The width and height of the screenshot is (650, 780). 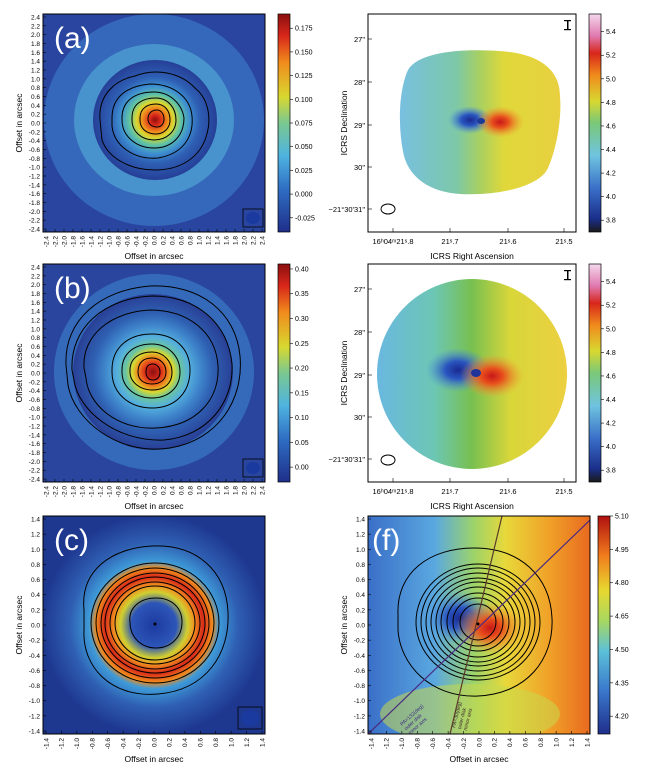 I want to click on b-cbtick-label: 0.40, so click(x=302, y=269).